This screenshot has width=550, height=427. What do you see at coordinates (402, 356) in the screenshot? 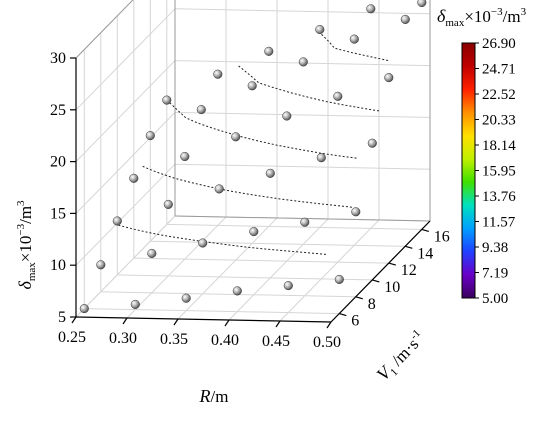
I see `y-axis-label: V1 /m·s-1` at bounding box center [402, 356].